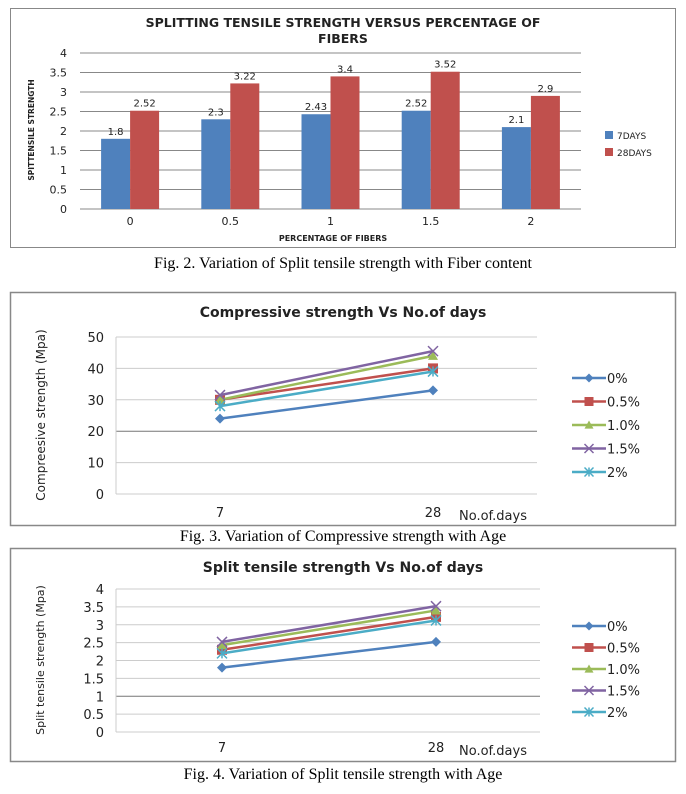  Describe the element at coordinates (216, 112) in the screenshot. I see `data-label: 2.3` at that location.